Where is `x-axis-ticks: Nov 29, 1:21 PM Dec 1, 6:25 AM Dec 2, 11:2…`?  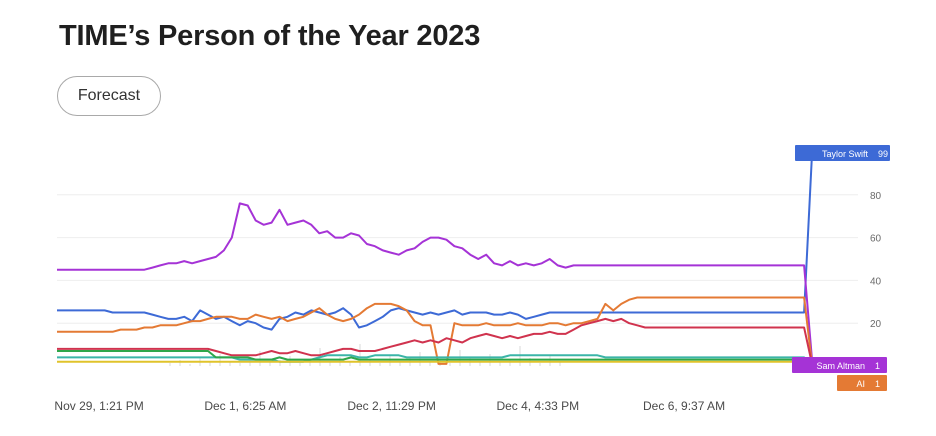 x-axis-ticks: Nov 29, 1:21 PM Dec 1, 6:25 AM Dec 2, 11:2… is located at coordinates (389, 406).